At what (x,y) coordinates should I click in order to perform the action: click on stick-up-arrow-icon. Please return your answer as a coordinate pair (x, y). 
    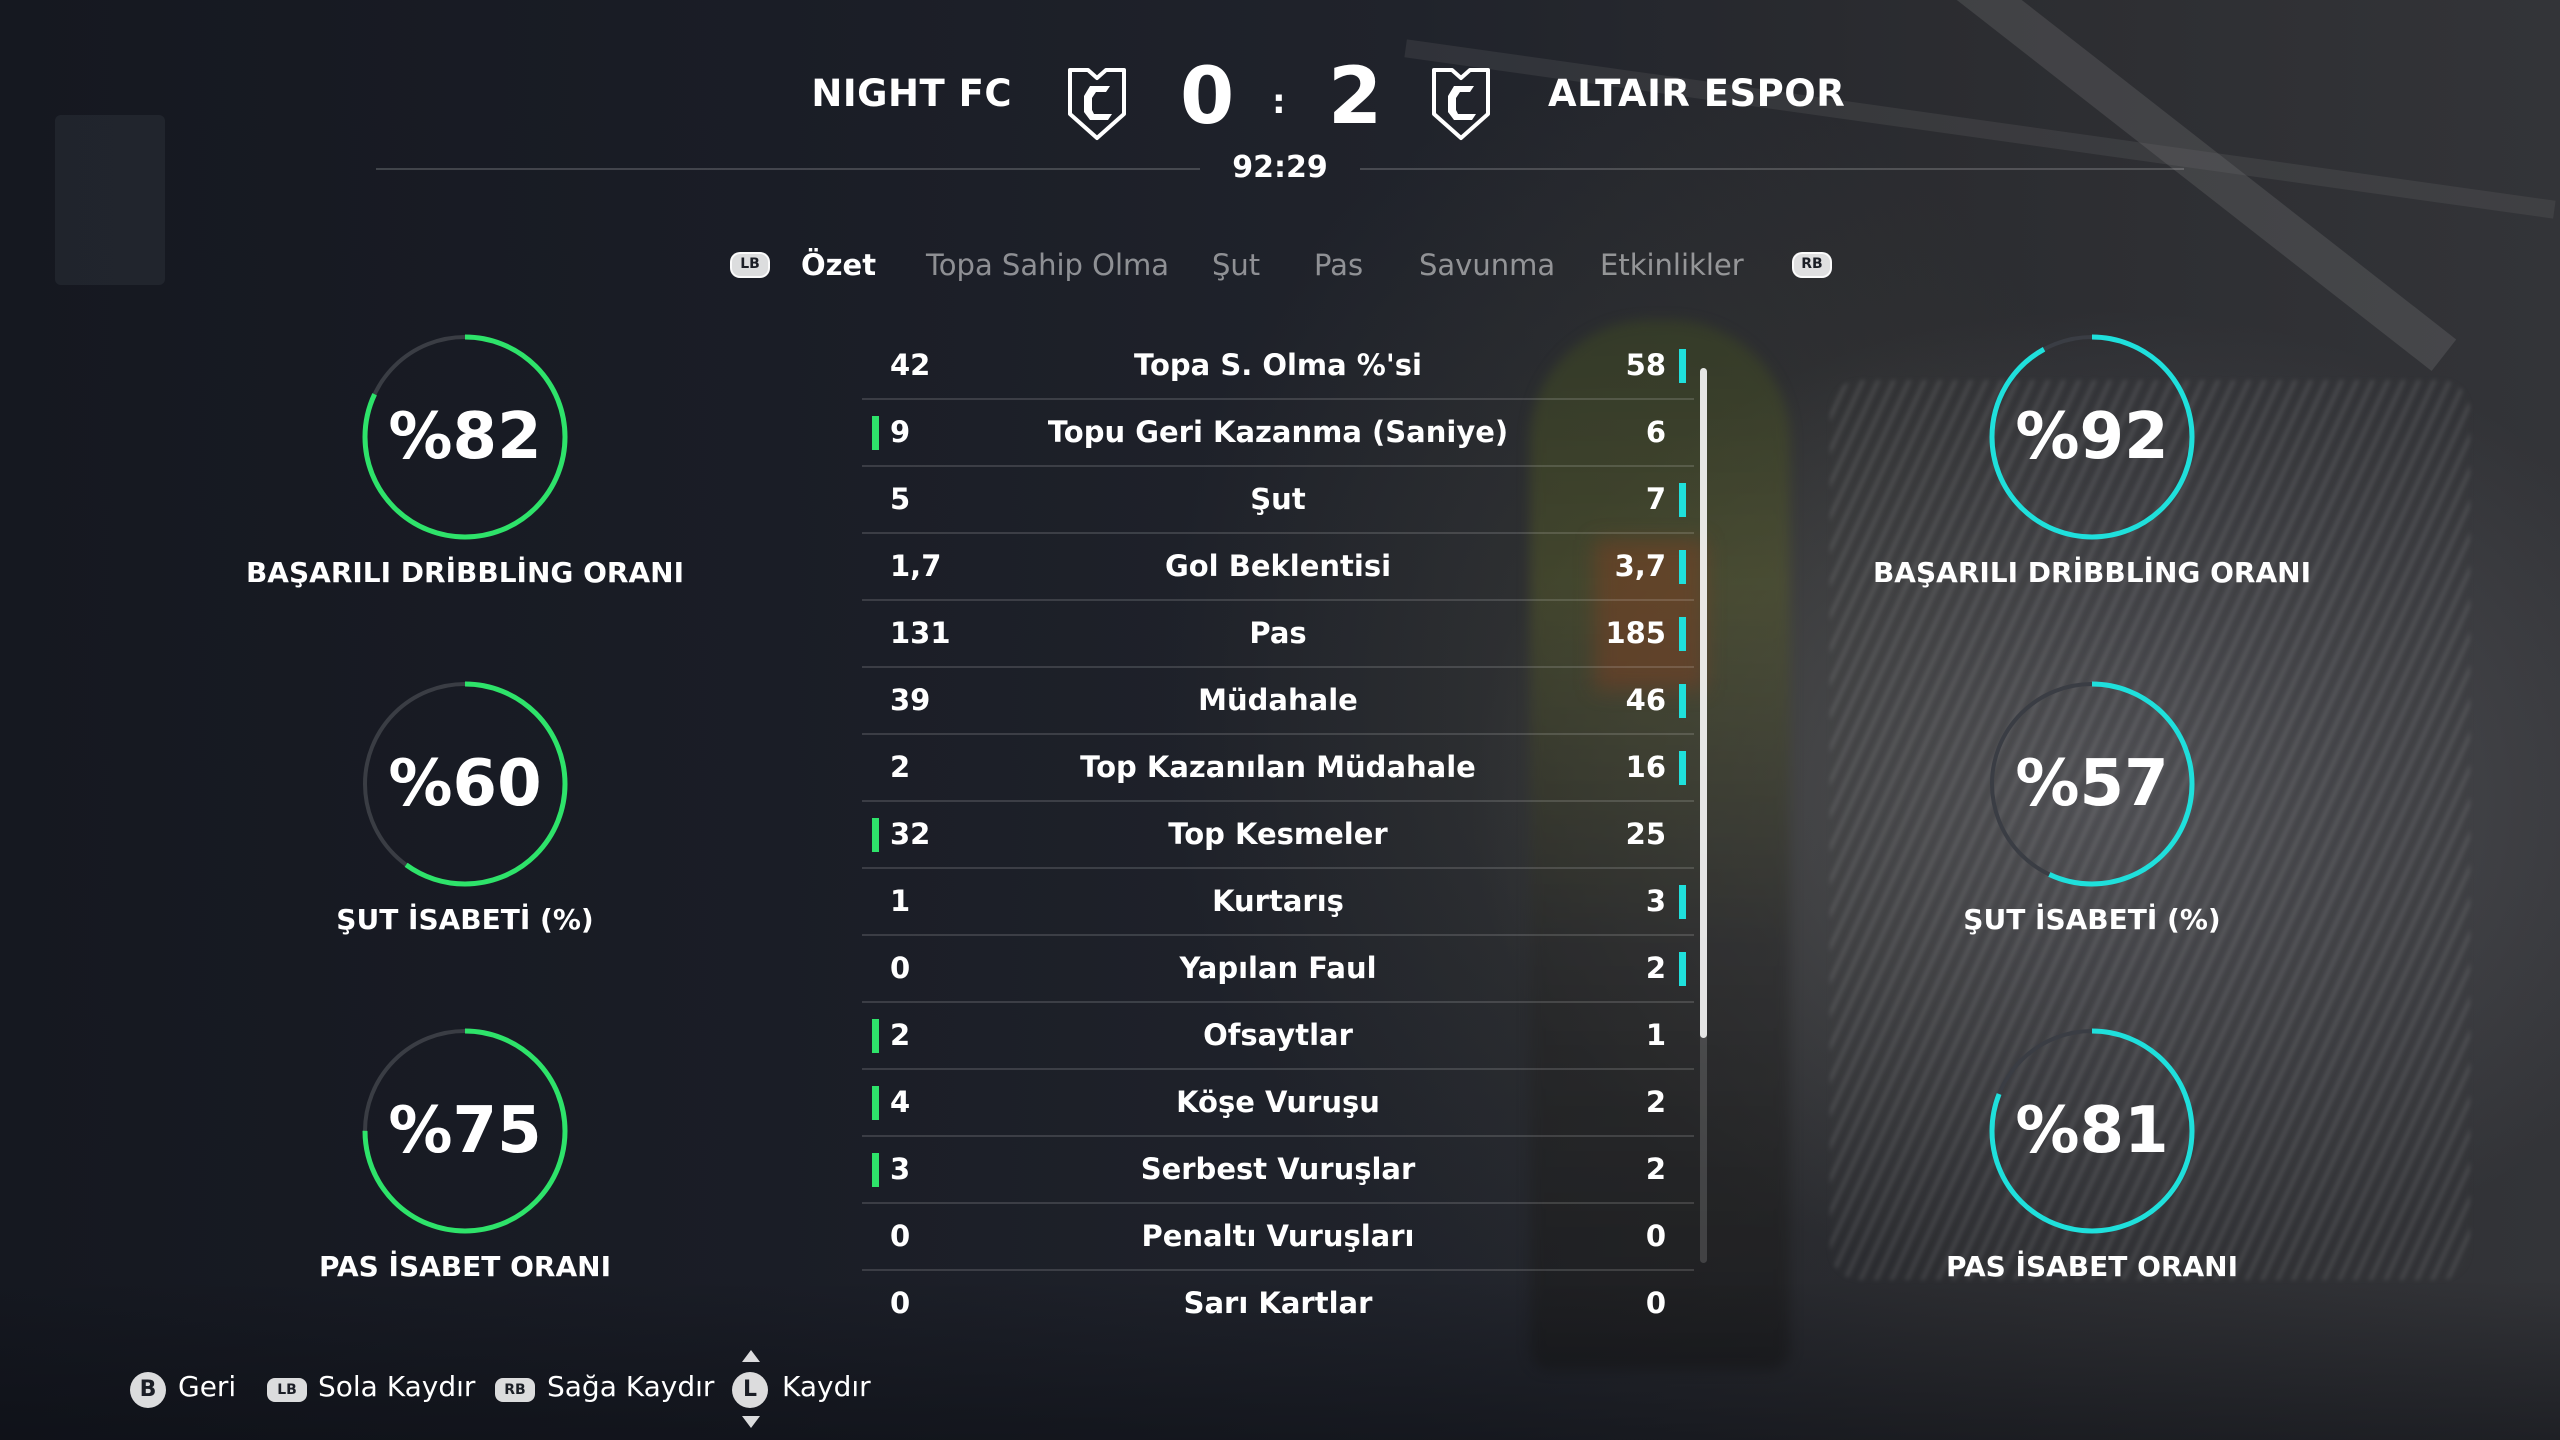
    Looking at the image, I should click on (751, 1356).